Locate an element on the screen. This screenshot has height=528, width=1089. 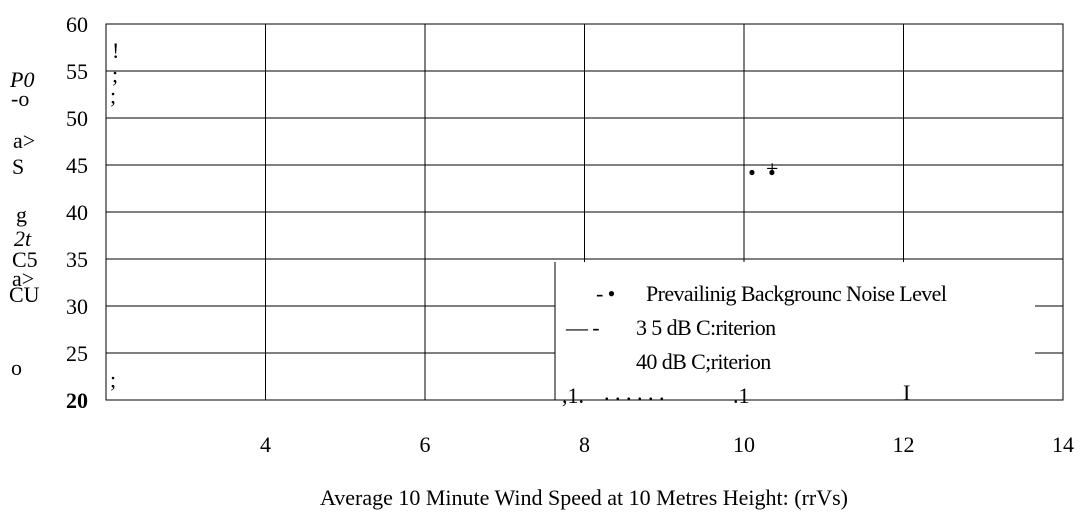
y-label-fragment: S is located at coordinates (18, 166).